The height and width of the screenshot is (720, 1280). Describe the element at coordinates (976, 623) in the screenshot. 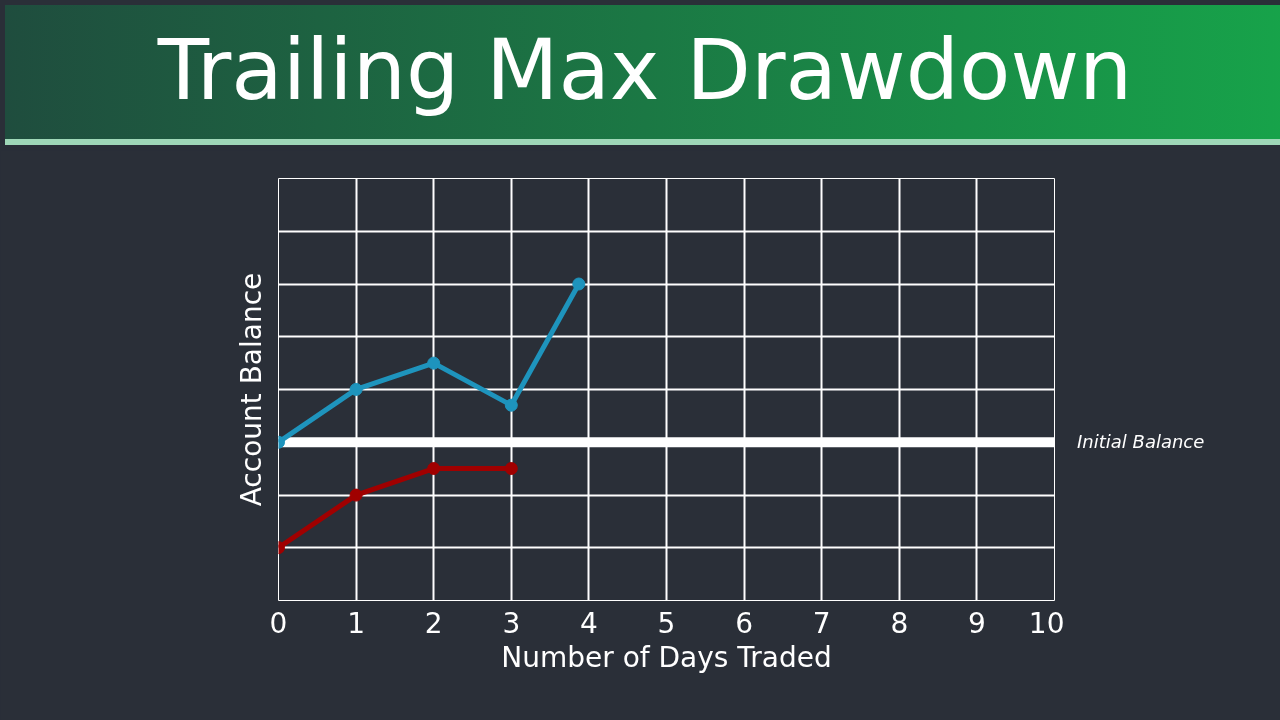

I see `x-tick-label: 9` at that location.